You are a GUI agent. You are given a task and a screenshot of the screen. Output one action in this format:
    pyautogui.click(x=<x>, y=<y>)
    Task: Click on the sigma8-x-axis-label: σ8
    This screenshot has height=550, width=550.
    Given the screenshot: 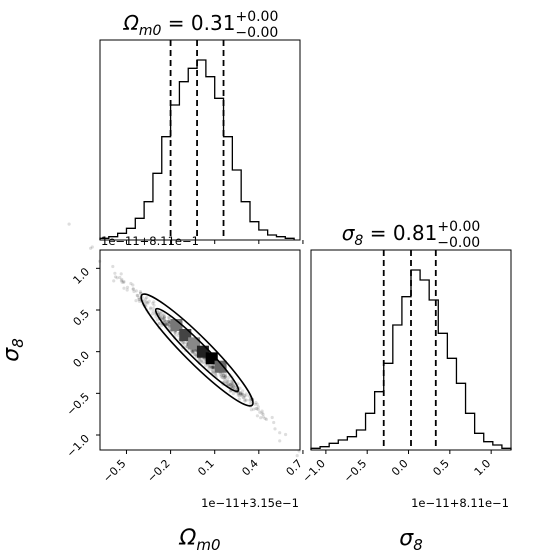 What is the action you would take?
    pyautogui.click(x=411, y=538)
    